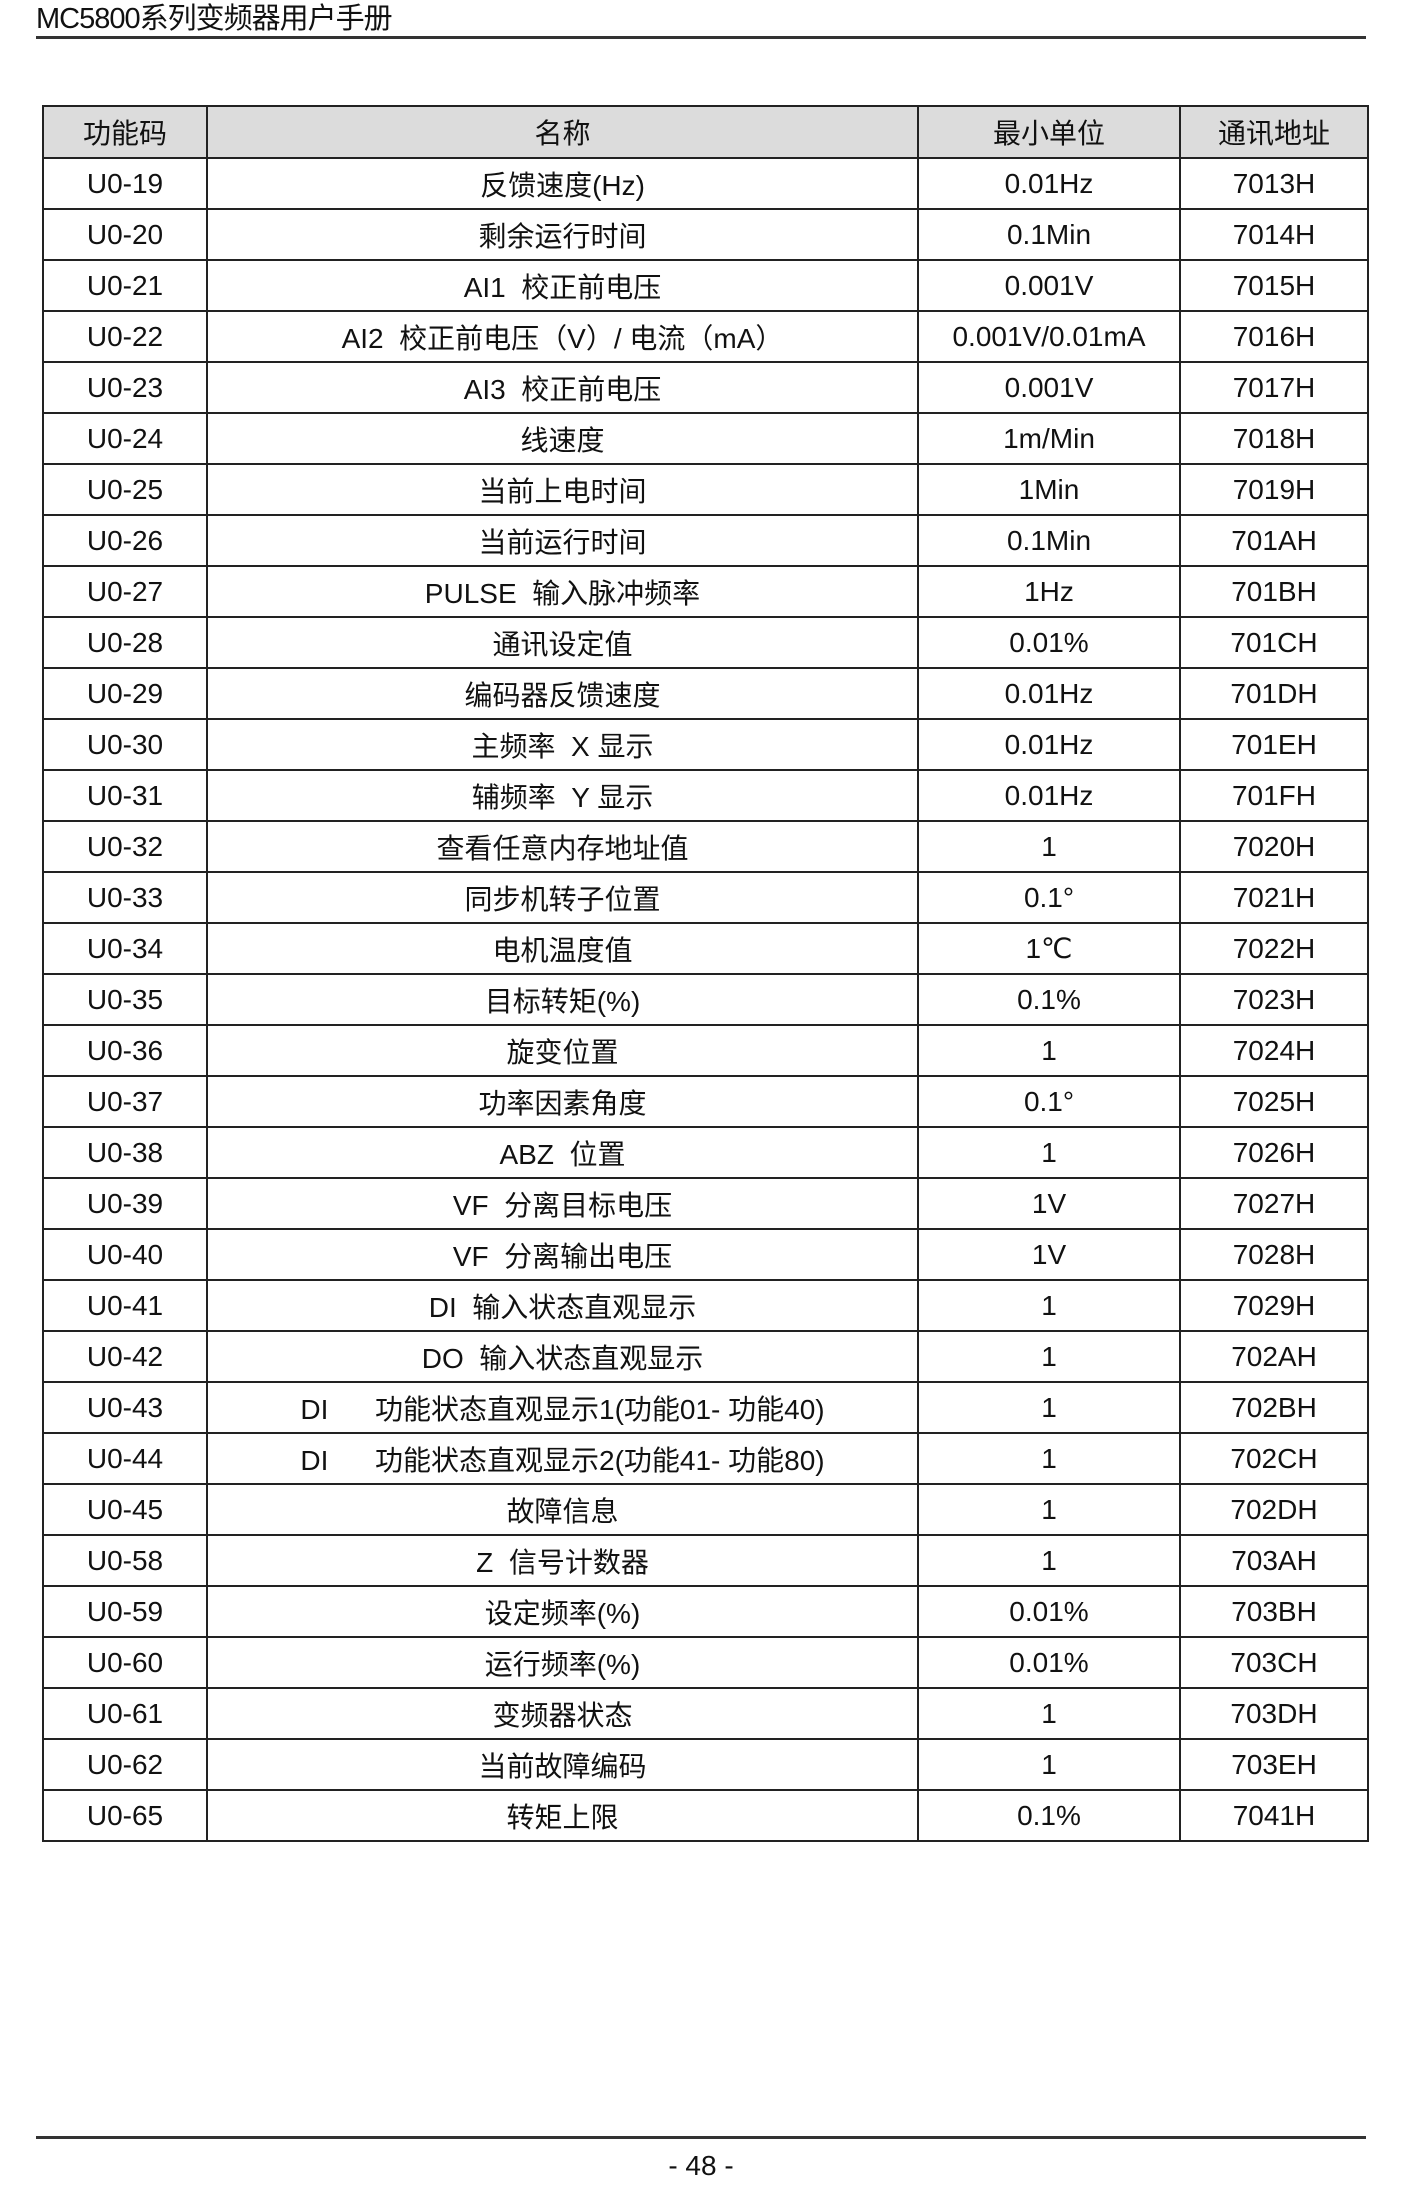 This screenshot has width=1402, height=2185. What do you see at coordinates (125, 1458) in the screenshot?
I see `cell-code: U0-44` at bounding box center [125, 1458].